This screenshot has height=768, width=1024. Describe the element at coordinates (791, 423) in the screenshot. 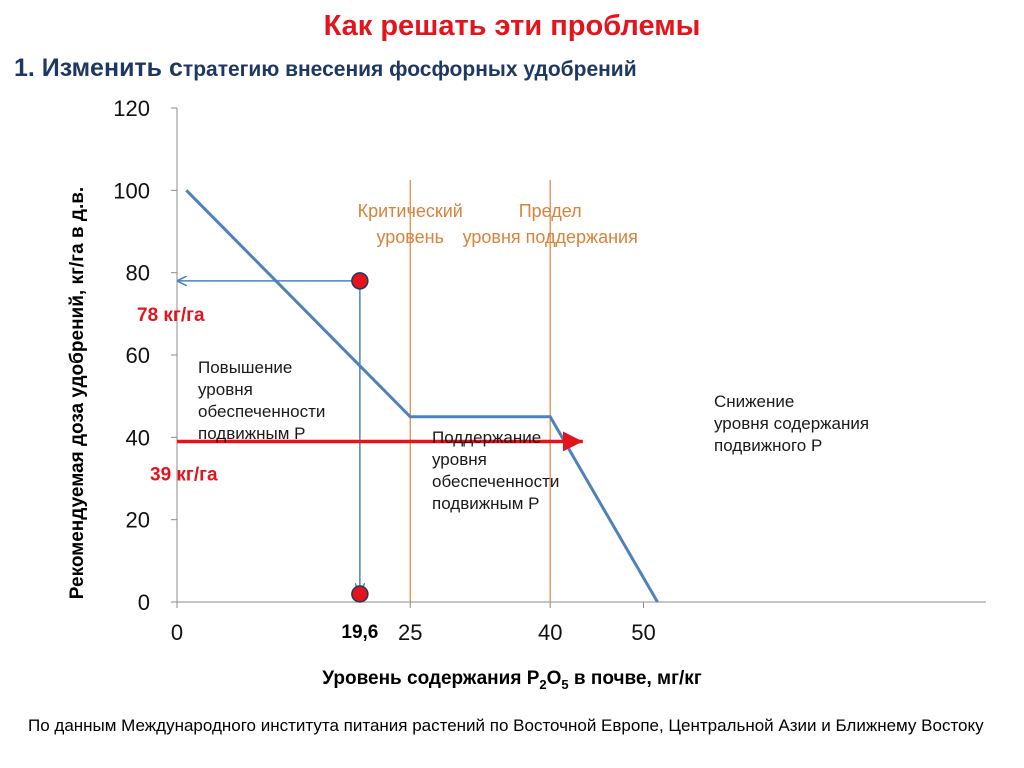

I see `zone-label: уровня содержания` at that location.